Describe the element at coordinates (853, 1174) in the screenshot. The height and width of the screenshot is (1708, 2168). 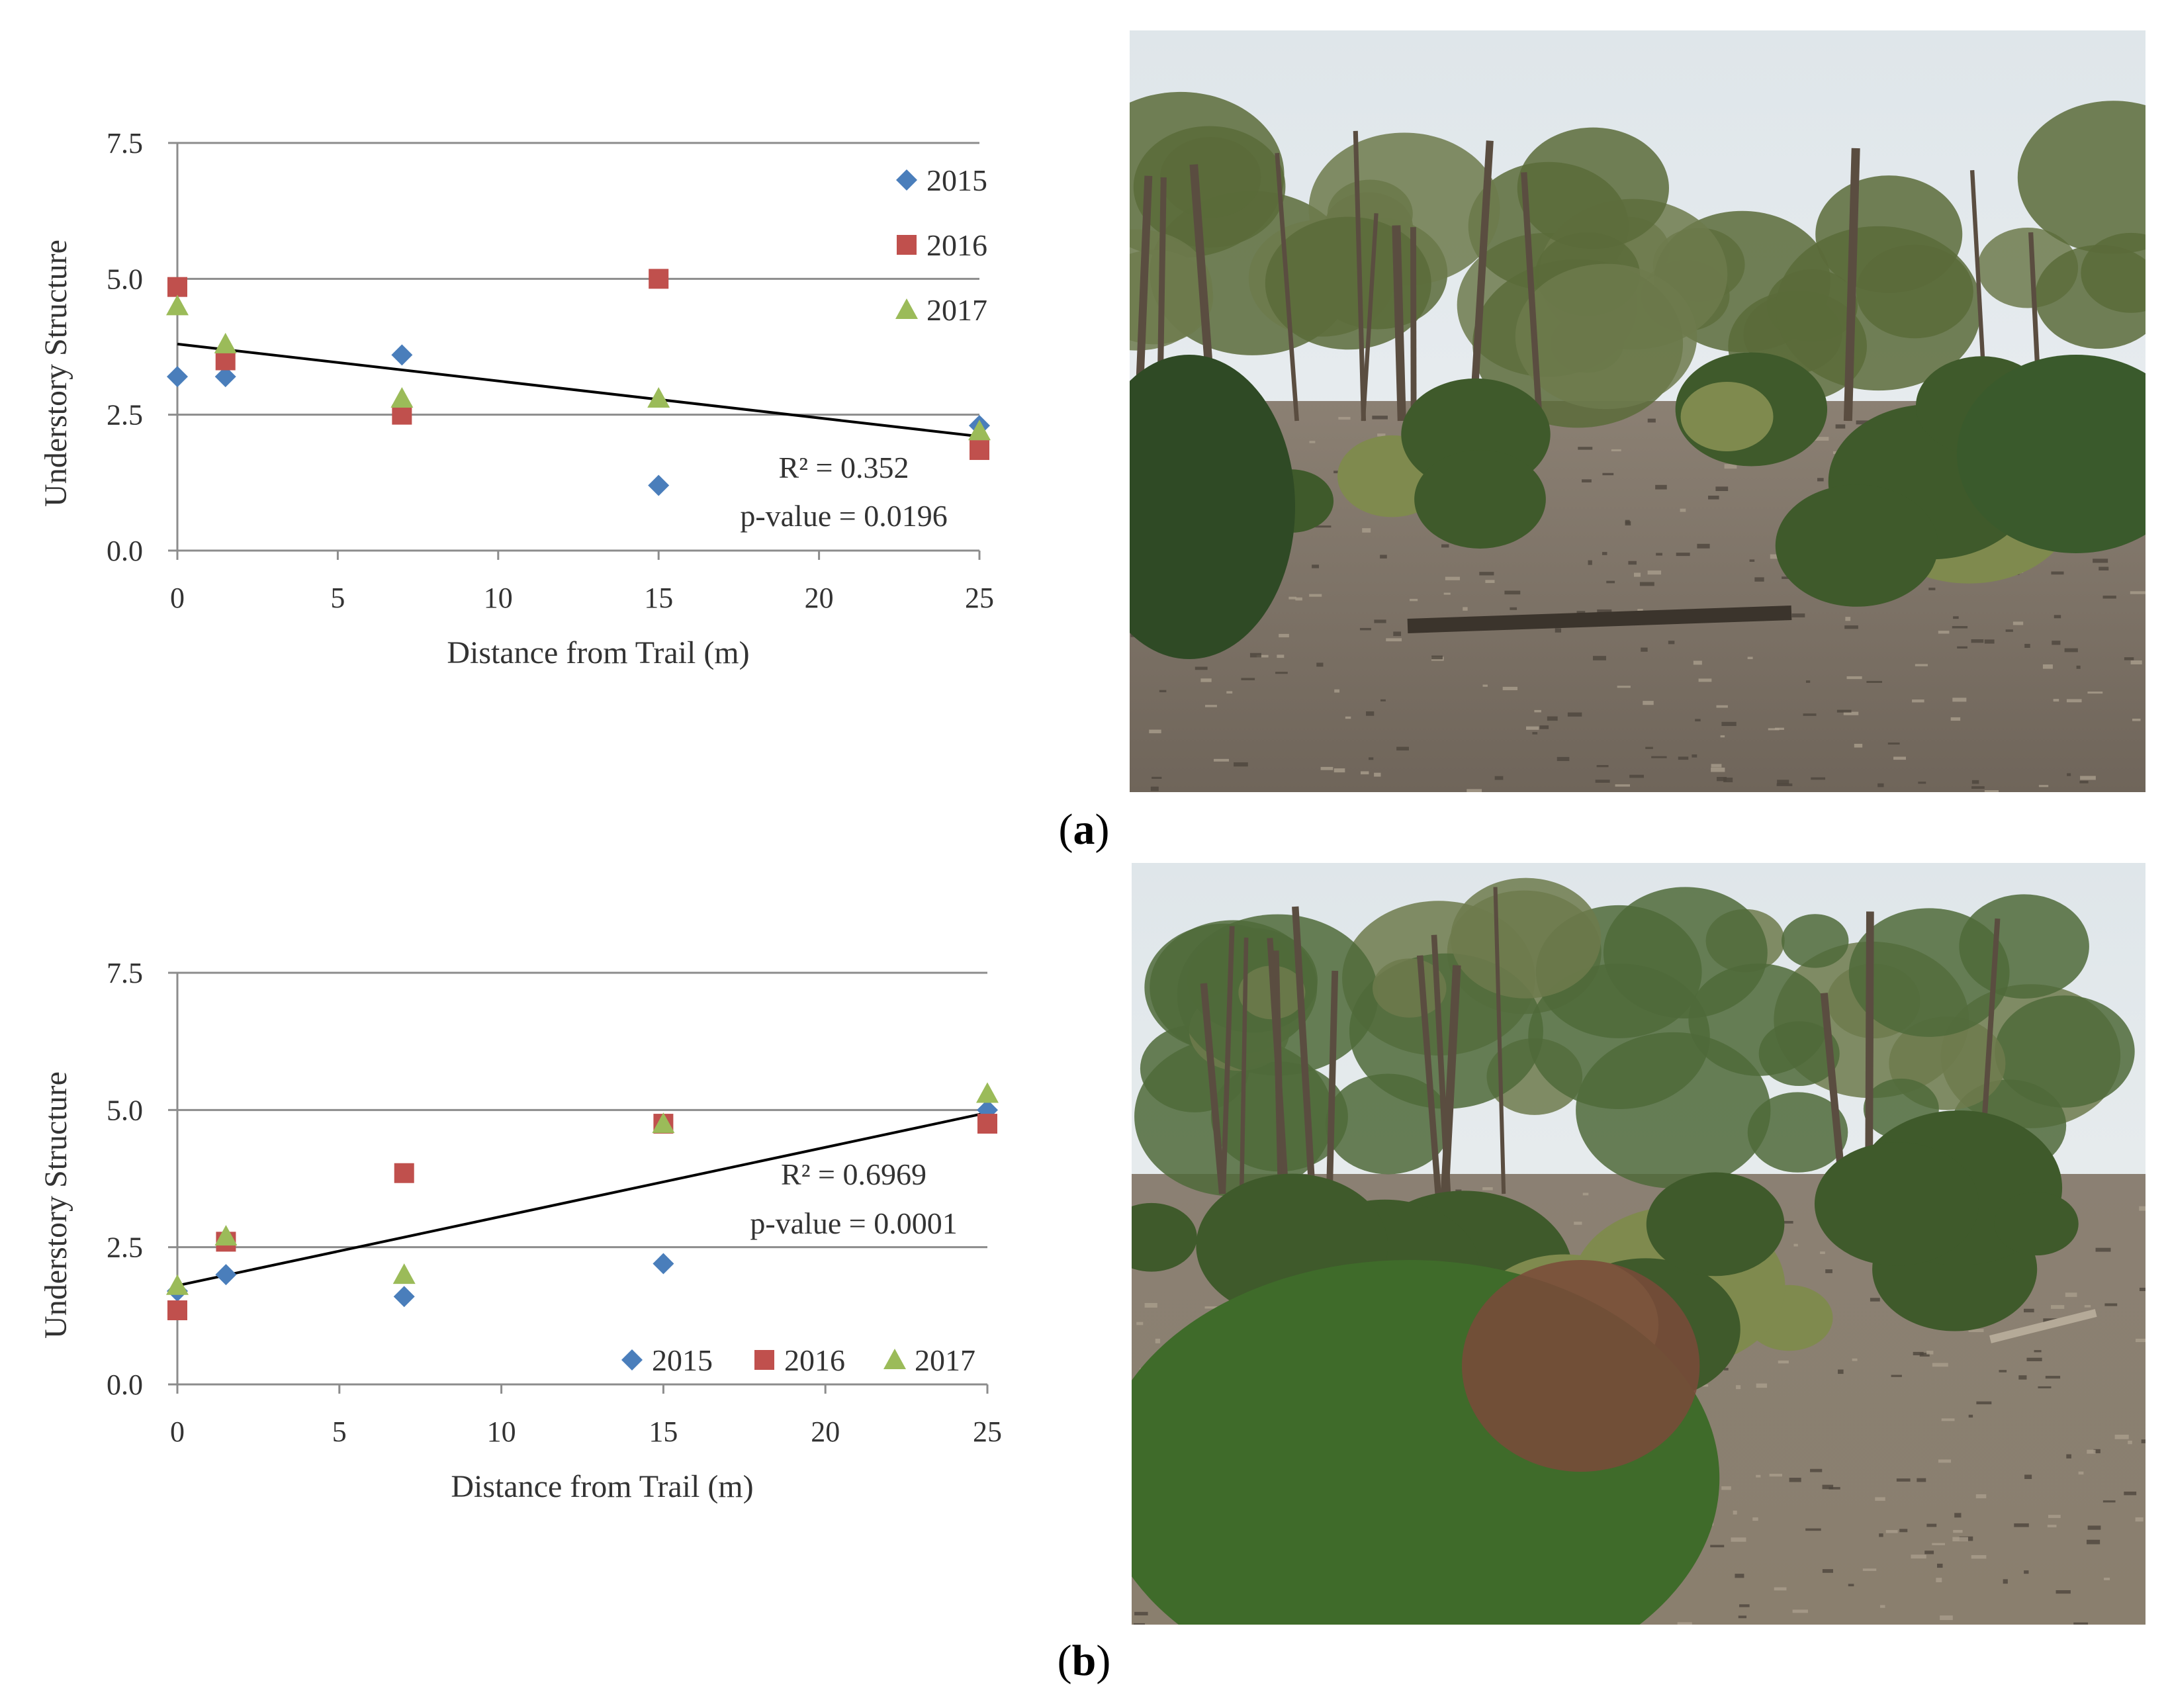
I see `r-squared-label: R² = 0.6969` at that location.